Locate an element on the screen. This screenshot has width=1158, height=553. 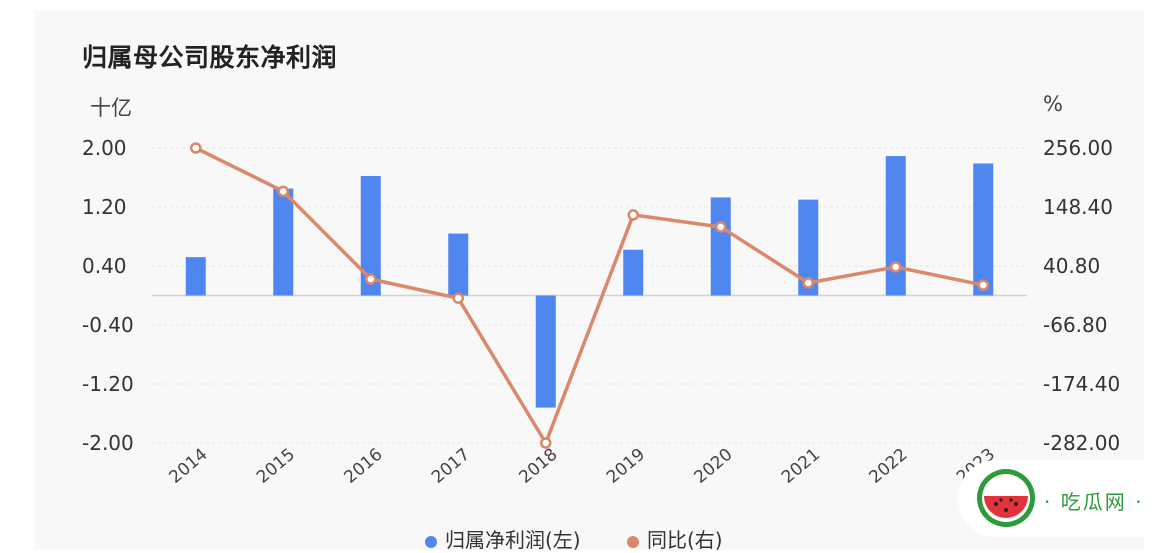
right-axis-tick: 256.00 is located at coordinates (1078, 148).